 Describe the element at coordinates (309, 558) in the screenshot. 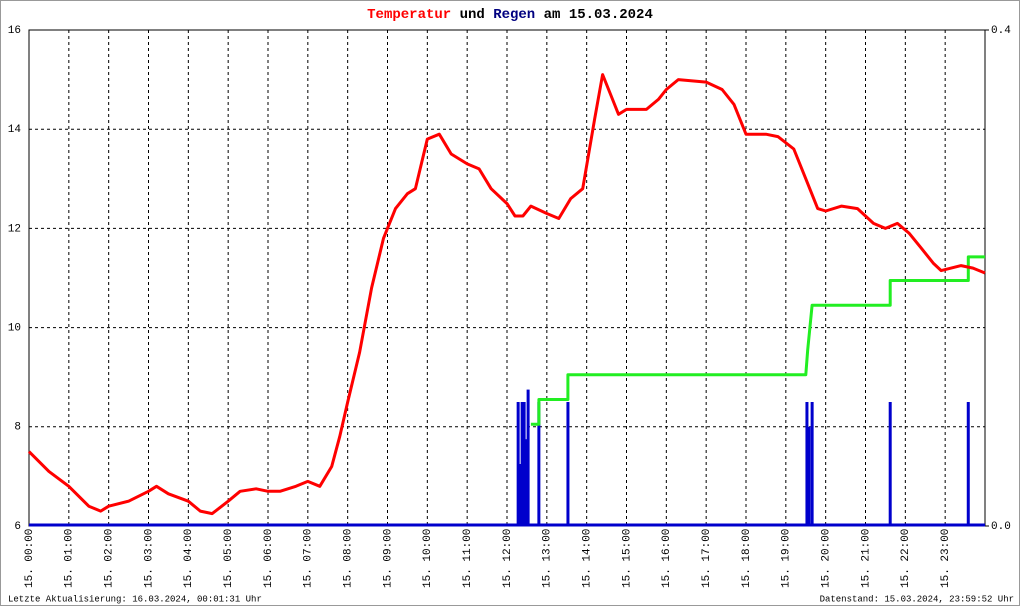

I see `x-tick-label: 15. 07:00` at that location.